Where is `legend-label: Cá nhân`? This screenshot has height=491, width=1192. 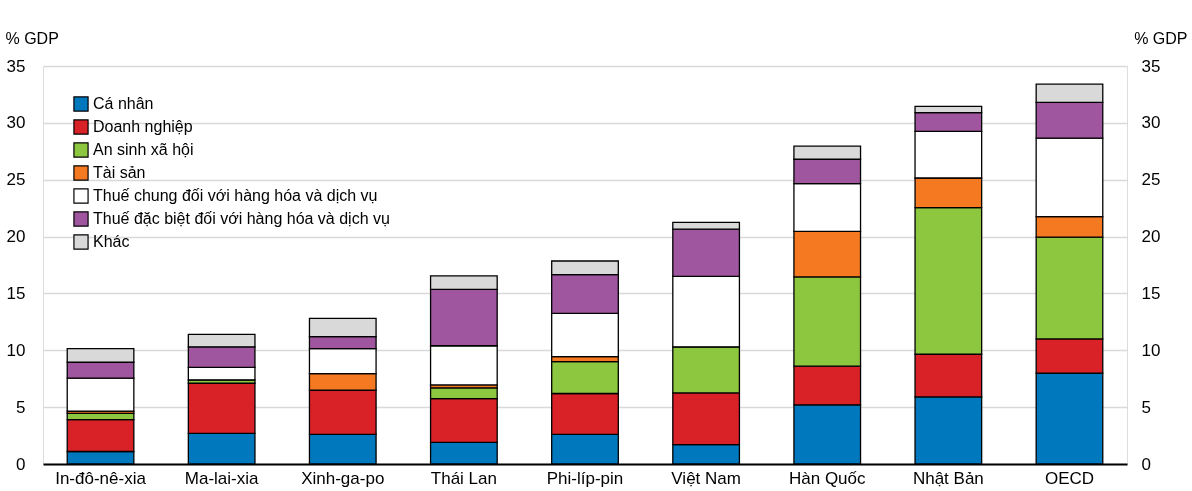
legend-label: Cá nhân is located at coordinates (123, 103).